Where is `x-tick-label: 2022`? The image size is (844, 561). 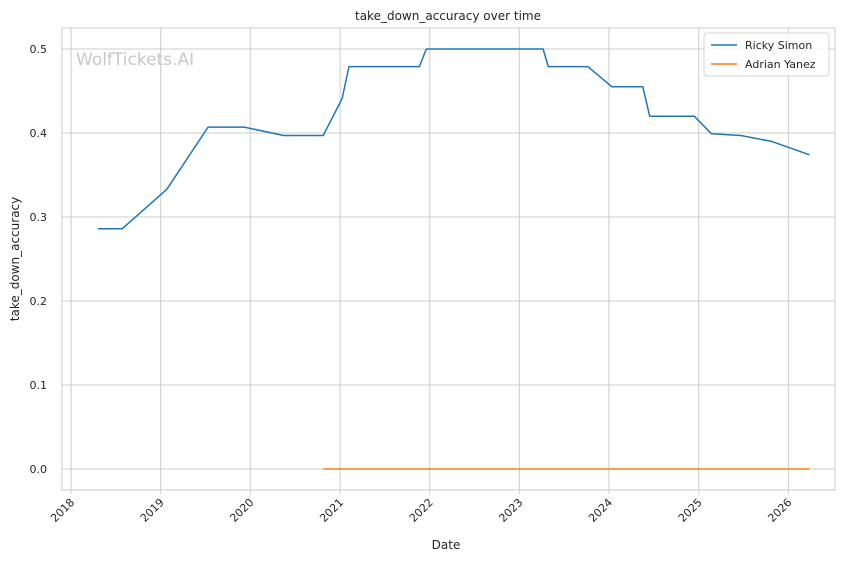 x-tick-label: 2022 is located at coordinates (421, 510).